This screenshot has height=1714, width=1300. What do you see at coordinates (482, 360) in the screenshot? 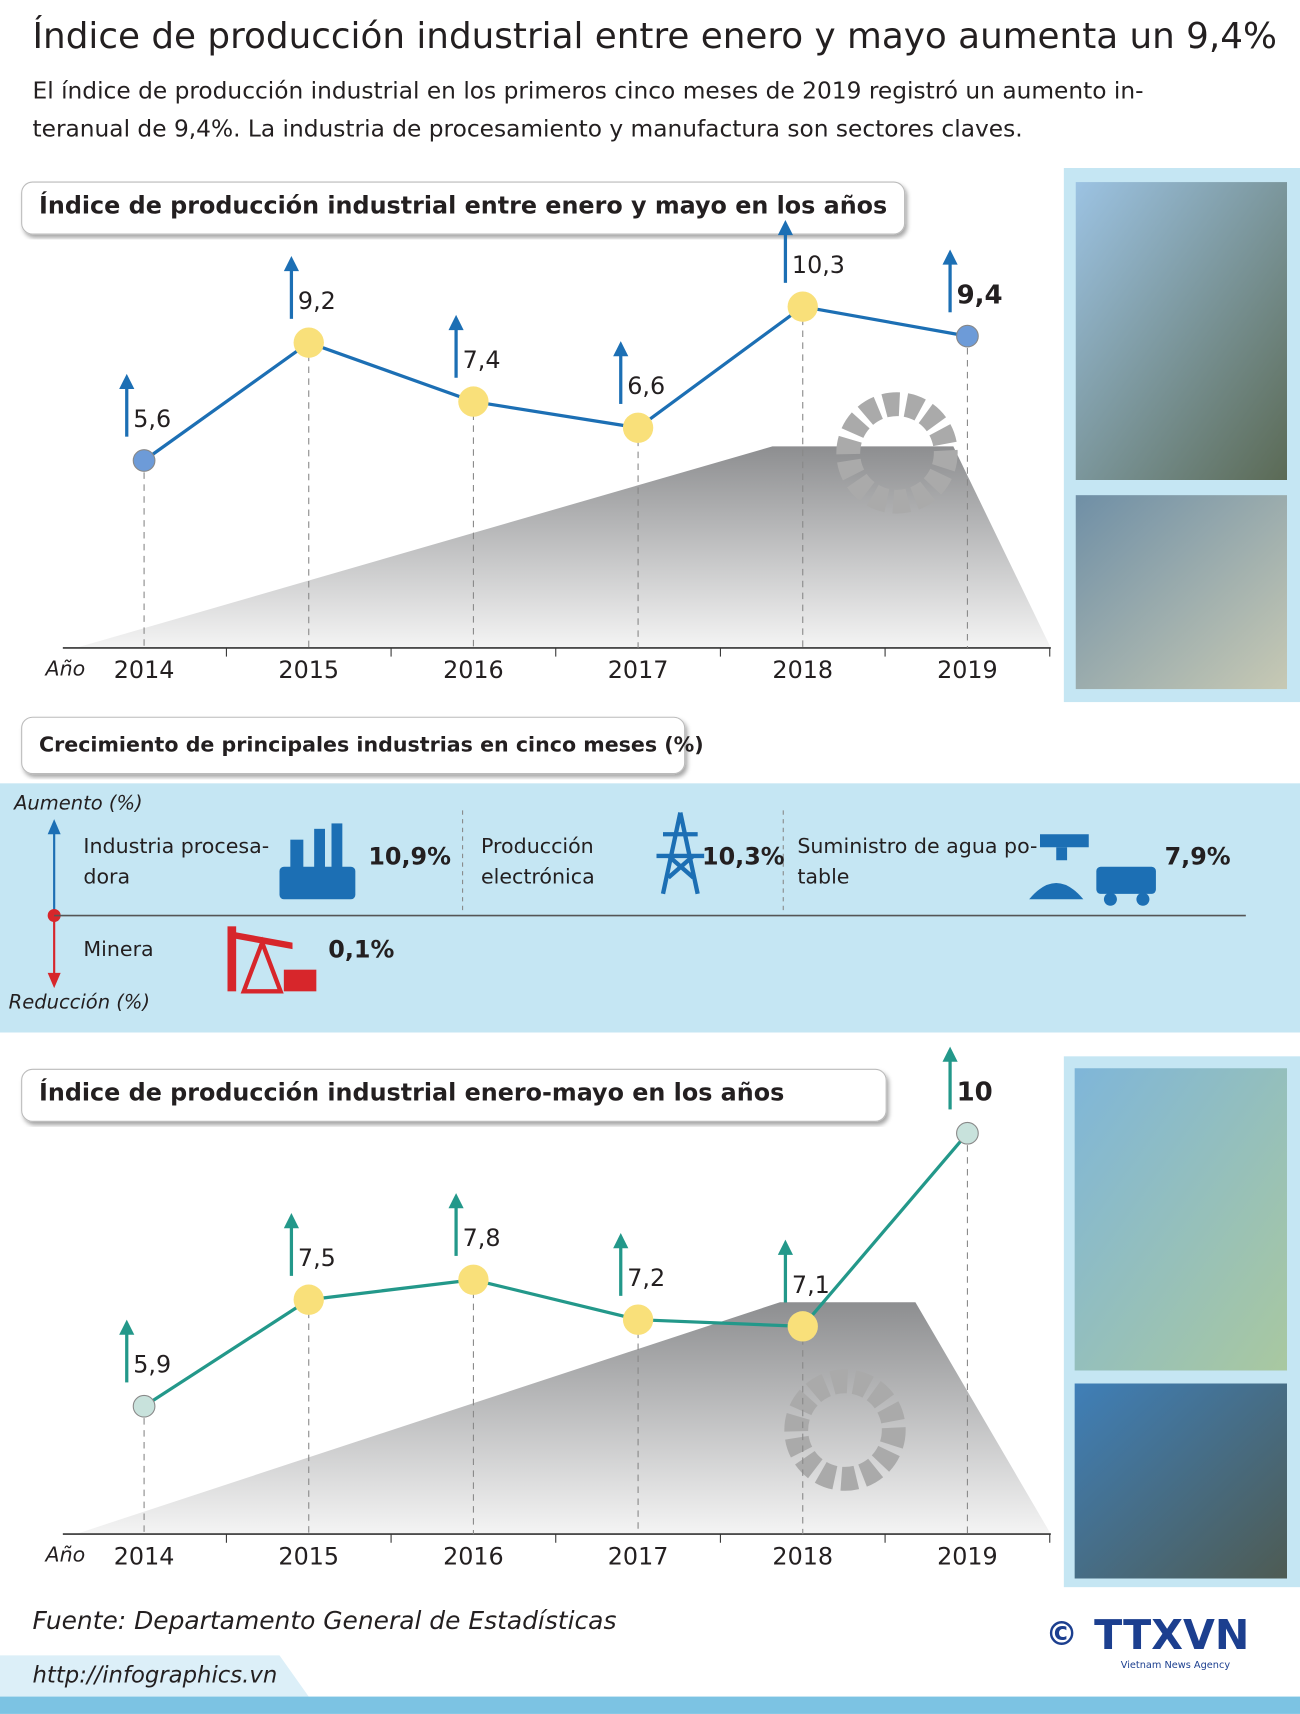
I see `value-label: 7,4` at bounding box center [482, 360].